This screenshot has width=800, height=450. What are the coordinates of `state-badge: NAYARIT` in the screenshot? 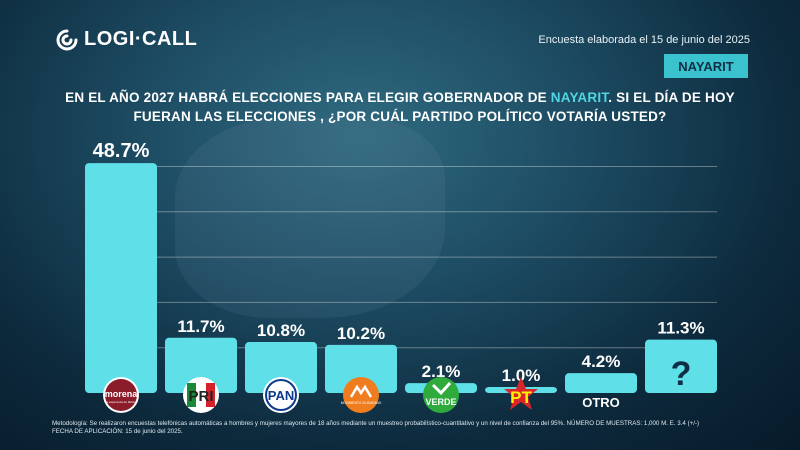 It's located at (706, 66).